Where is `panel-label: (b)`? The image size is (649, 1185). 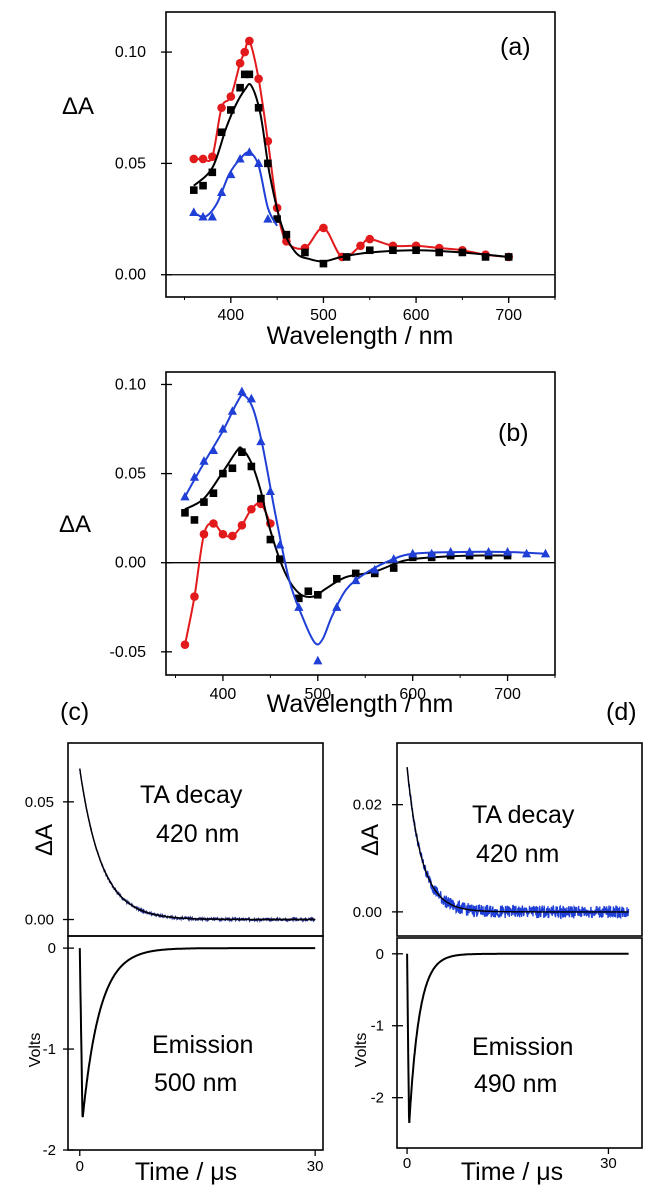
panel-label: (b) is located at coordinates (513, 433).